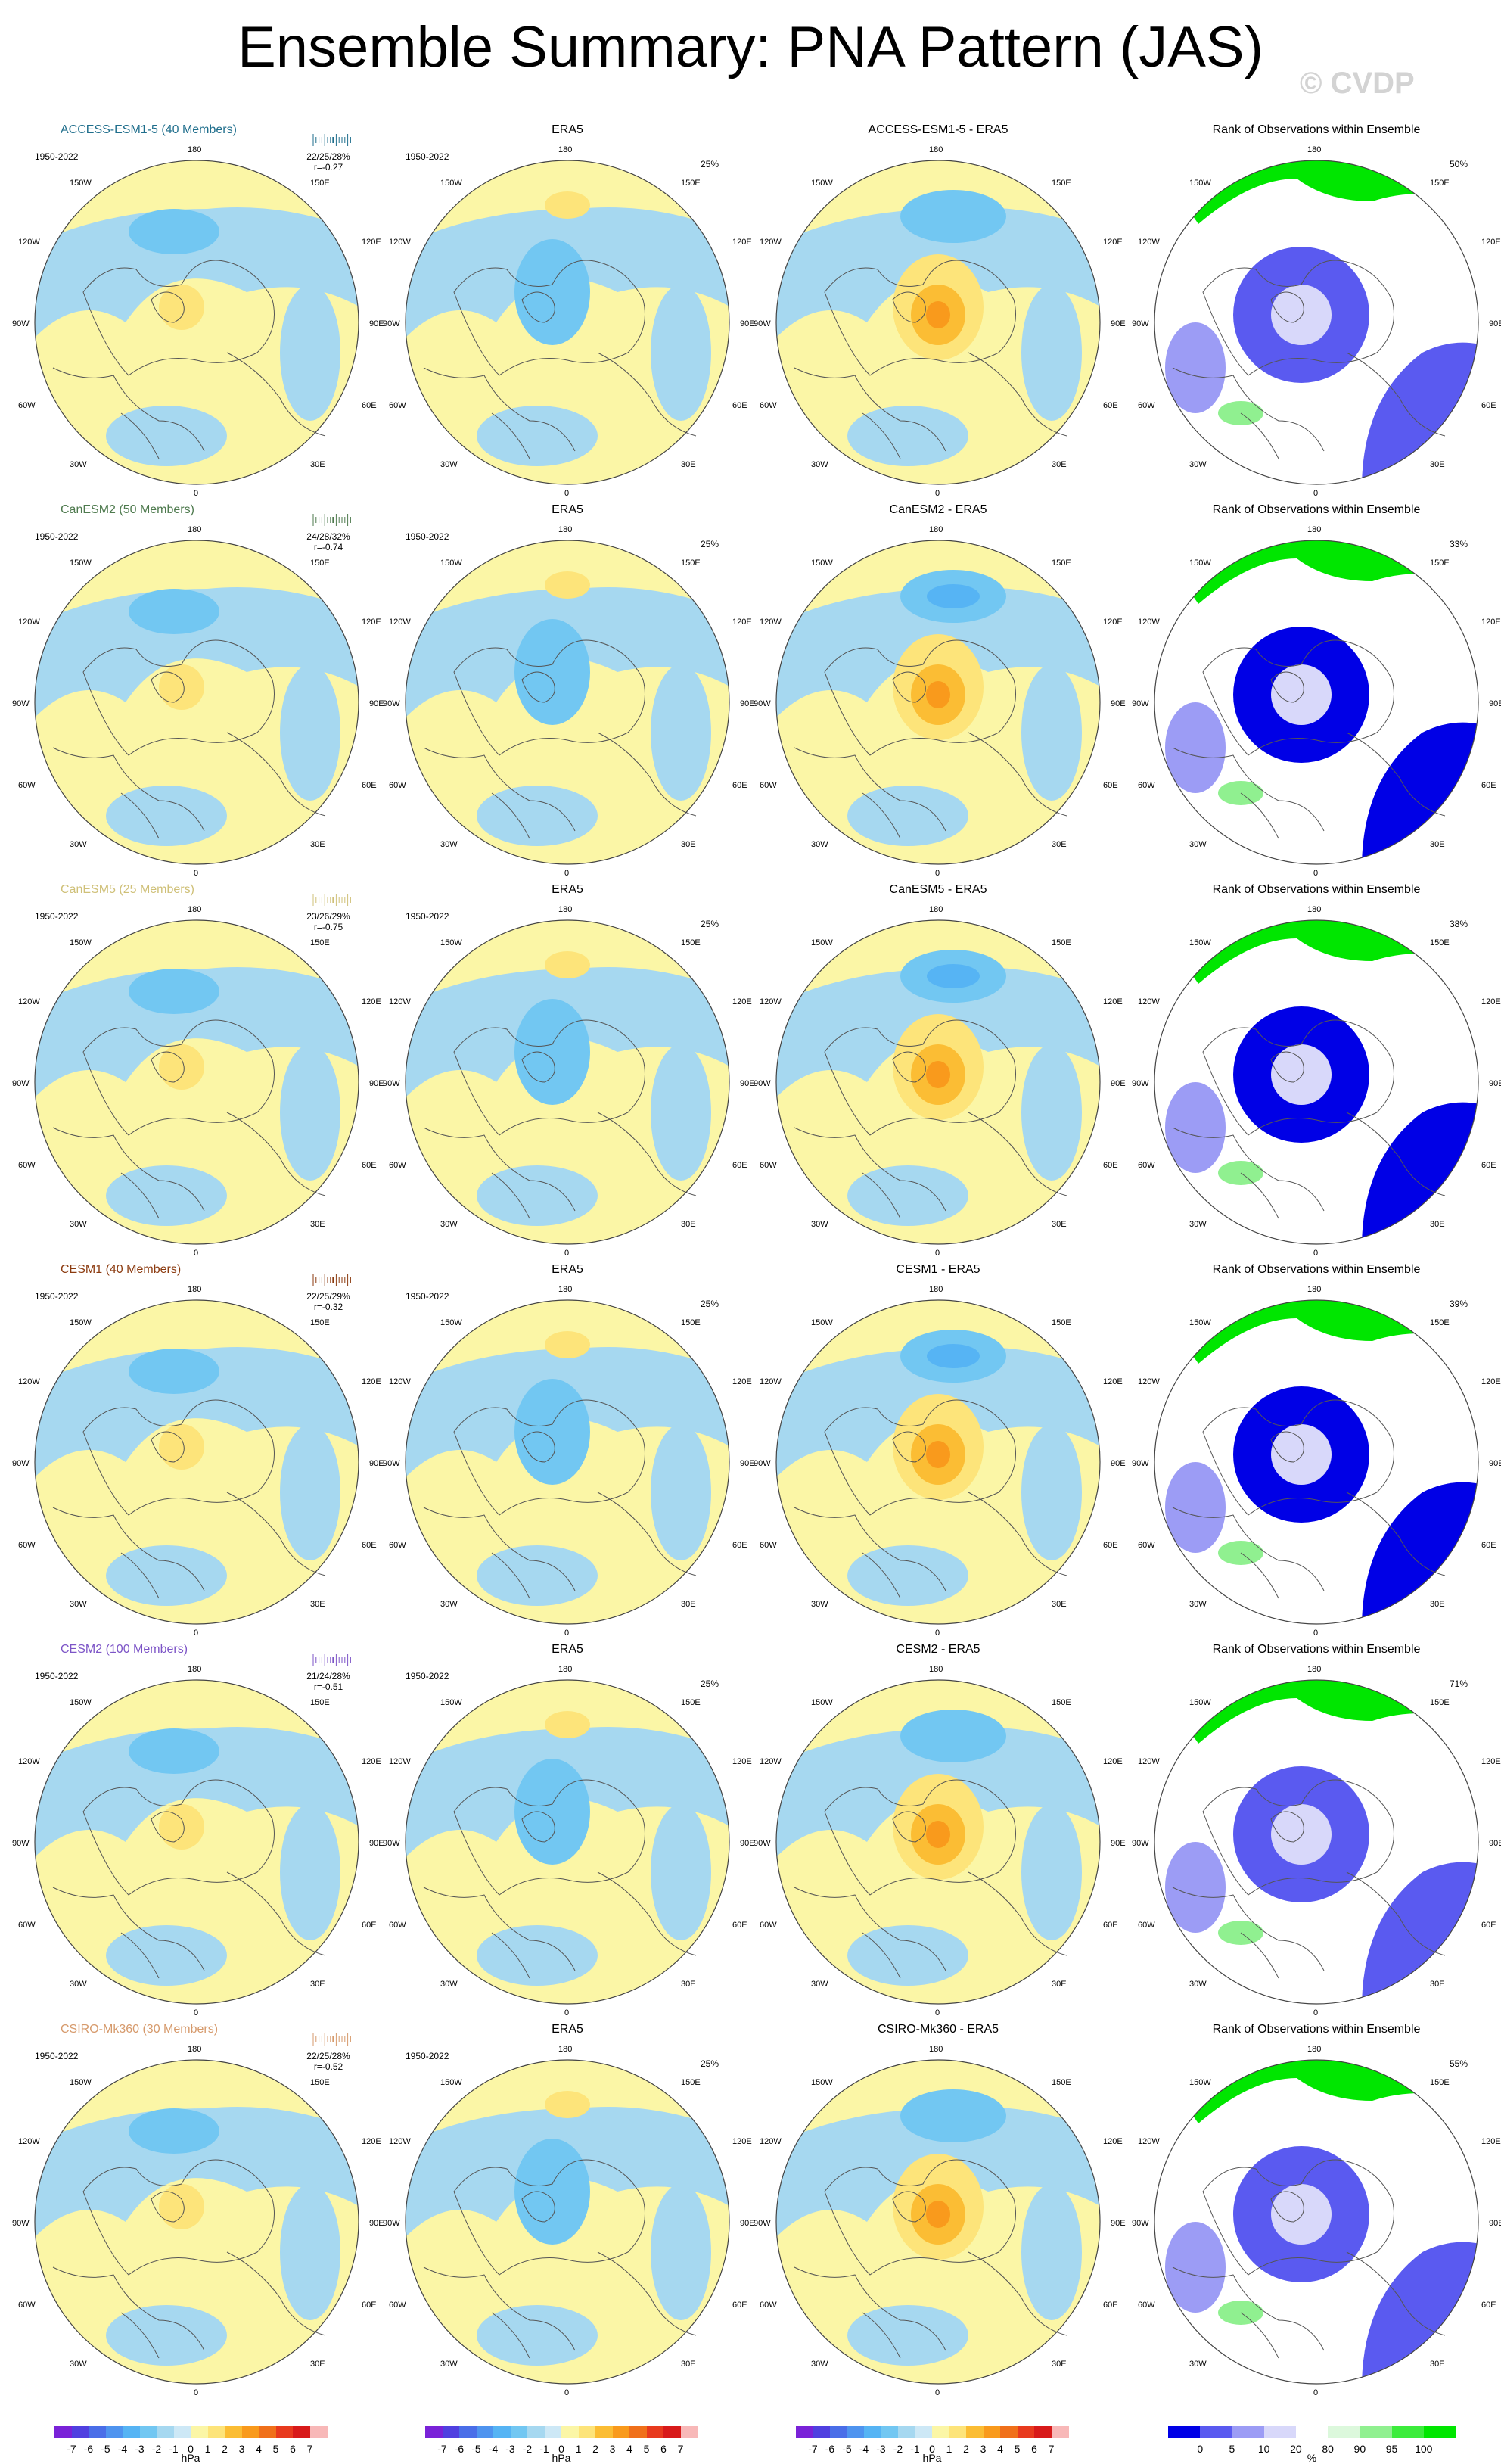  I want to click on lon-label-l1: 150W, so click(822, 942).